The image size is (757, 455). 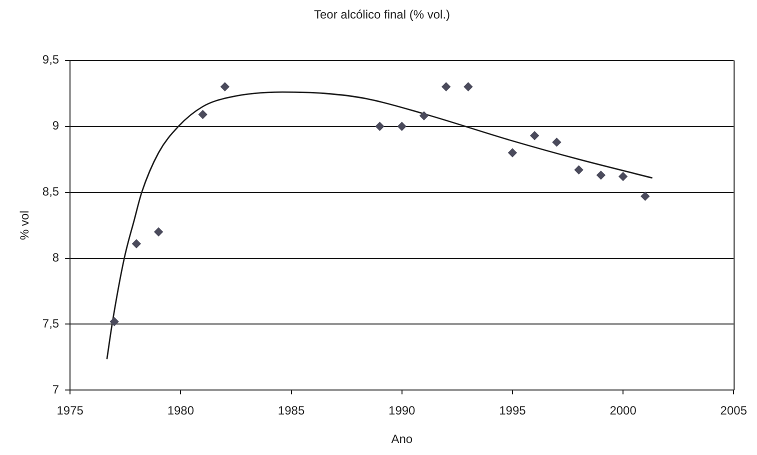 I want to click on x-tick-label: 2005, so click(x=734, y=411).